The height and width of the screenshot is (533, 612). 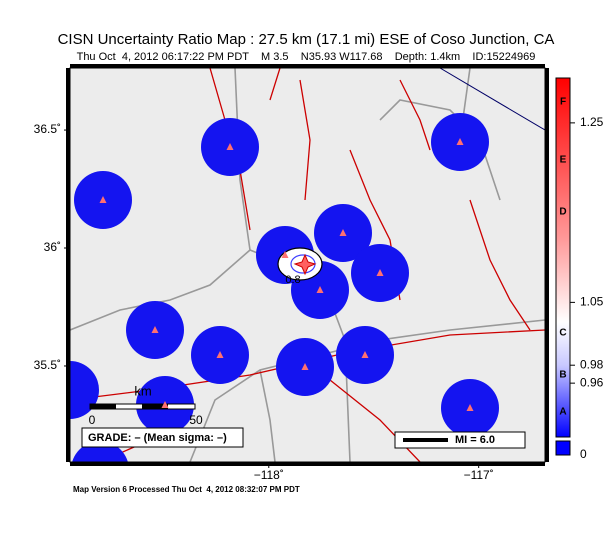 I want to click on contour-label: 0.8, so click(x=292, y=280).